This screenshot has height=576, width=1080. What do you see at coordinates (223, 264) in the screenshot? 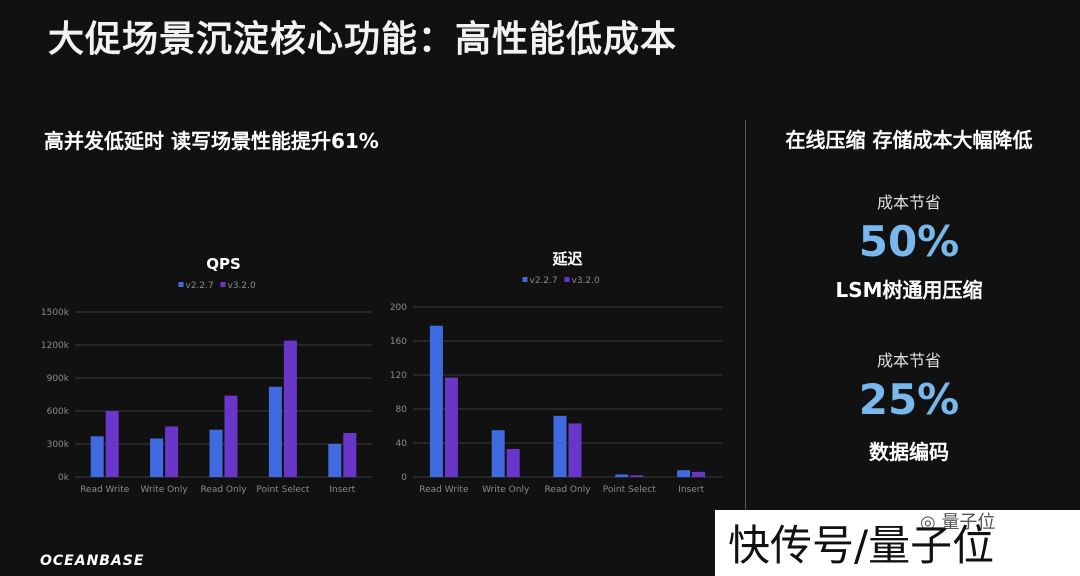
I see `chart-title: QPS` at bounding box center [223, 264].